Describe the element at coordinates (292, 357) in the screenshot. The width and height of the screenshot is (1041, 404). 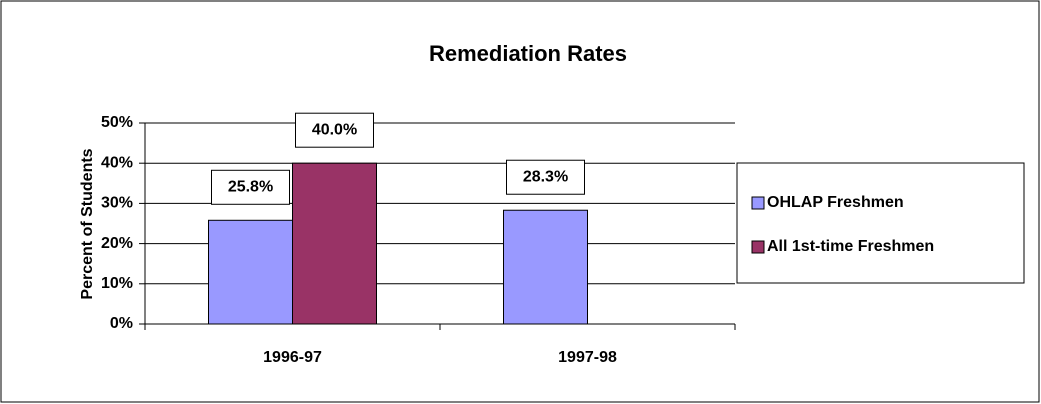
I see `x-tick-label: 1996-97` at that location.